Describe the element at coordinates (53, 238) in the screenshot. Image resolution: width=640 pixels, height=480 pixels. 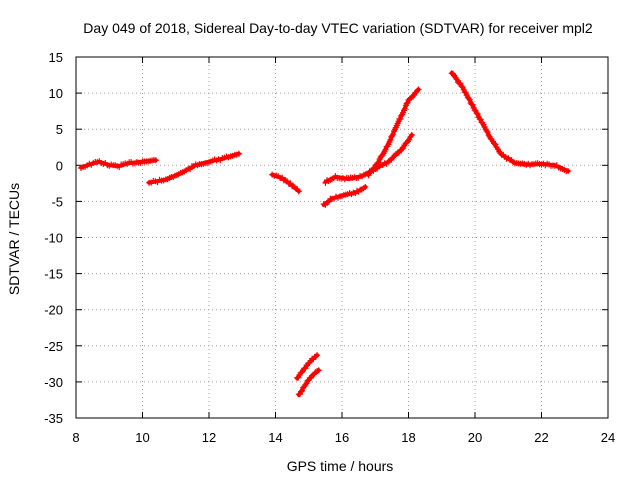
I see `y-tick-label: -10` at that location.